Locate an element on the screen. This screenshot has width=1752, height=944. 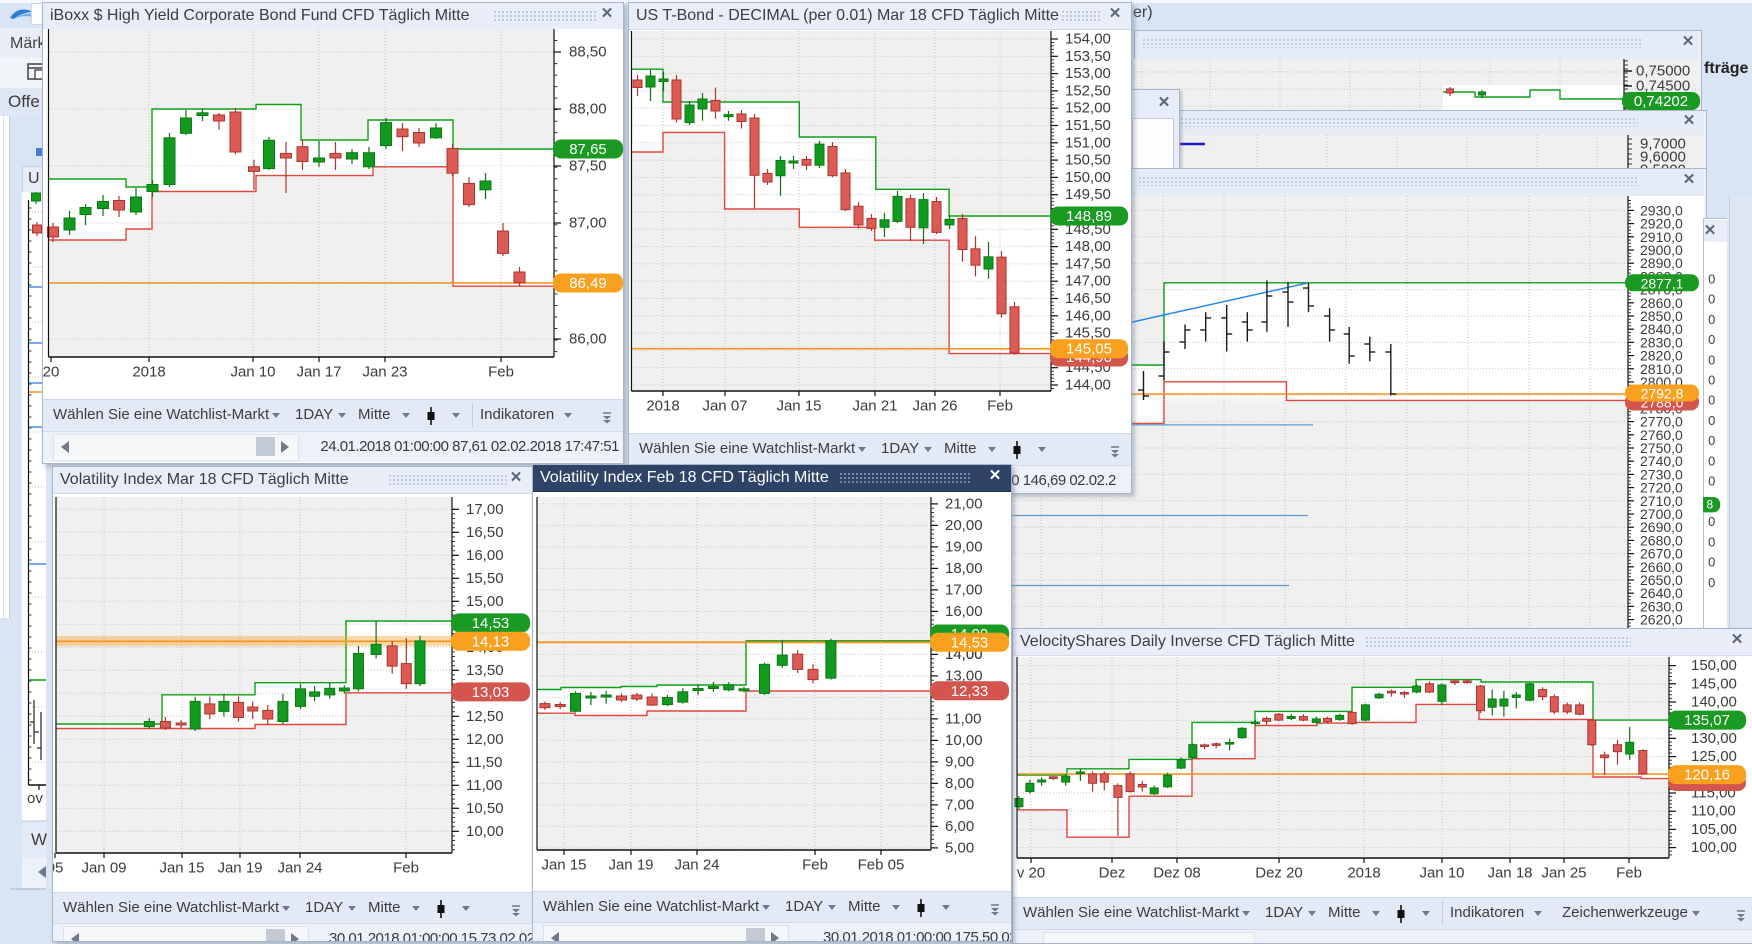
svg-text: Jan 18 is located at coordinates (1509, 873).